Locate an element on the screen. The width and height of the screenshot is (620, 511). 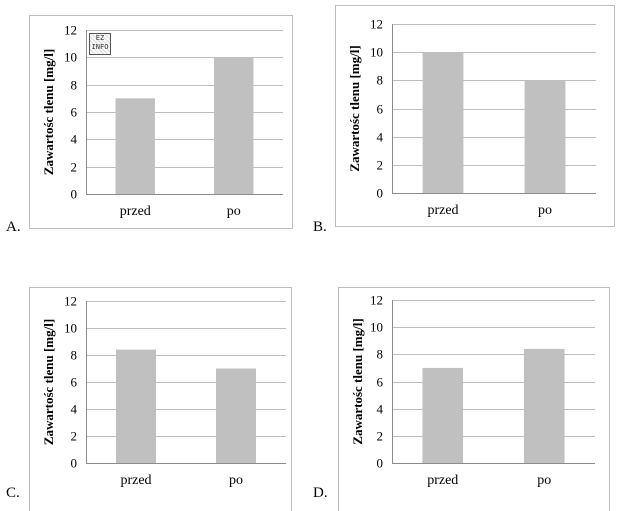
option-letter: A. is located at coordinates (13, 227).